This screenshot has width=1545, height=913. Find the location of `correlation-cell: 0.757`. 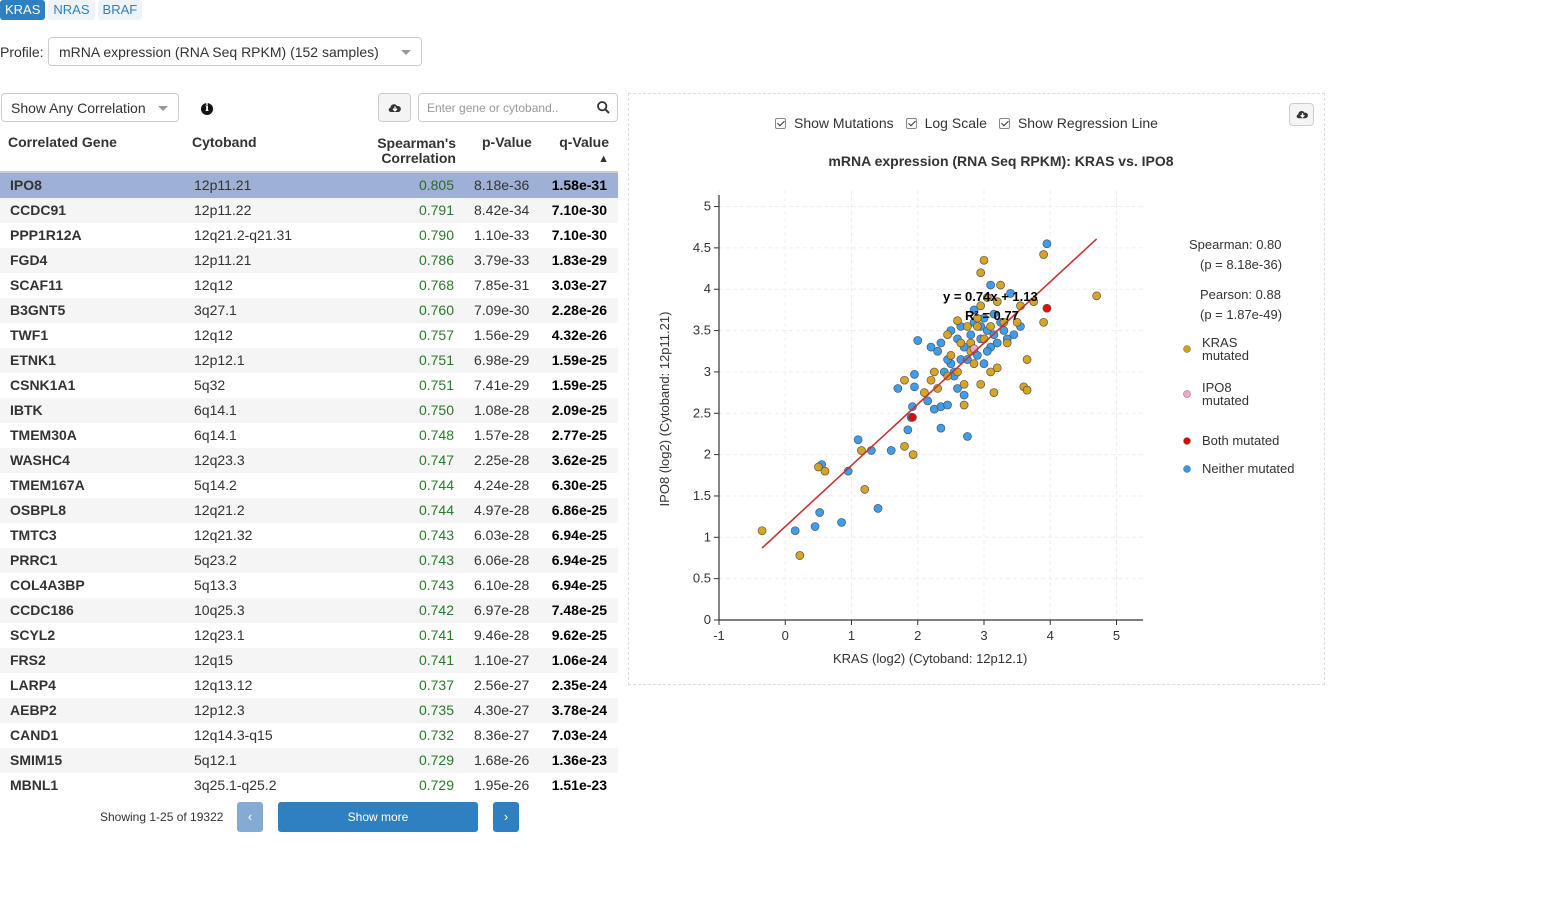

correlation-cell: 0.757 is located at coordinates (436, 335).